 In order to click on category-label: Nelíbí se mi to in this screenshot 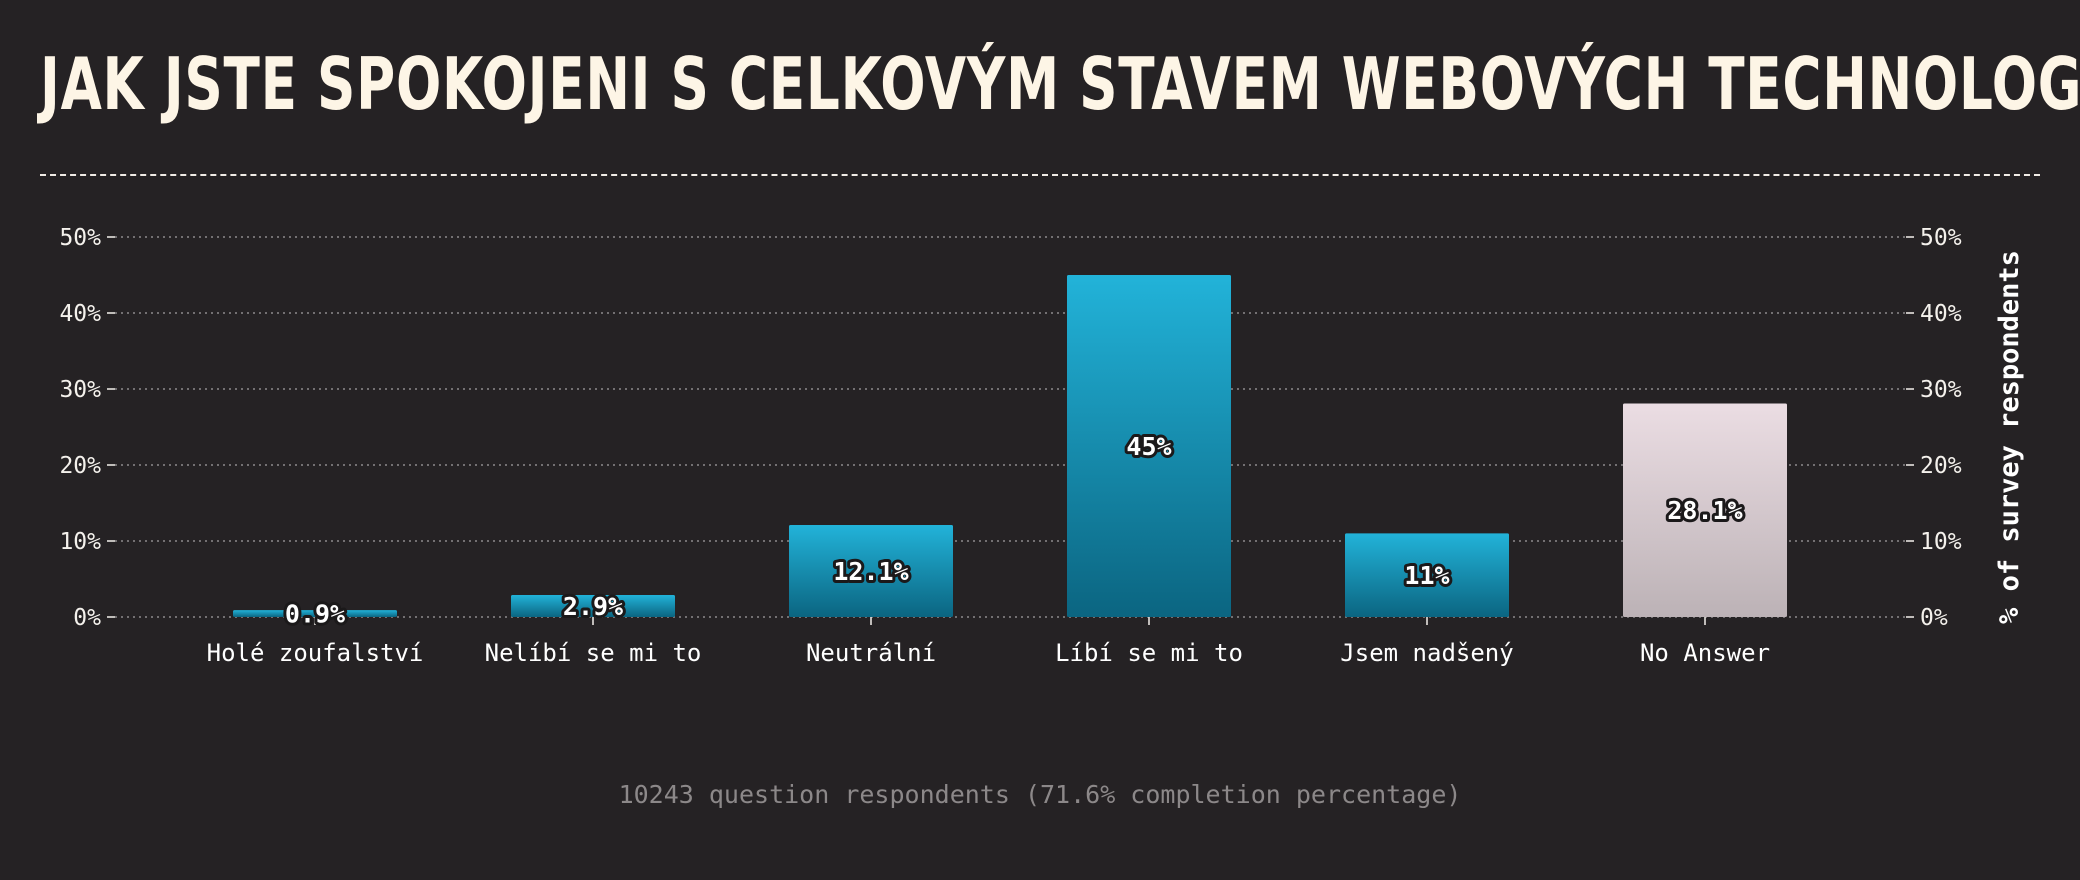, I will do `click(593, 653)`.